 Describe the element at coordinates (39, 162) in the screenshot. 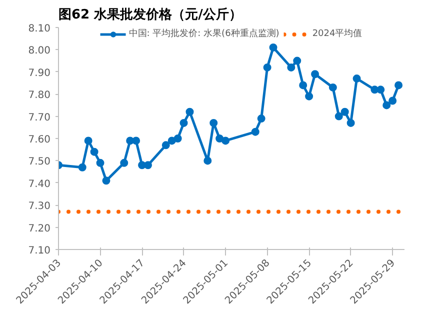

I see `y-tick-label: 7.50` at that location.